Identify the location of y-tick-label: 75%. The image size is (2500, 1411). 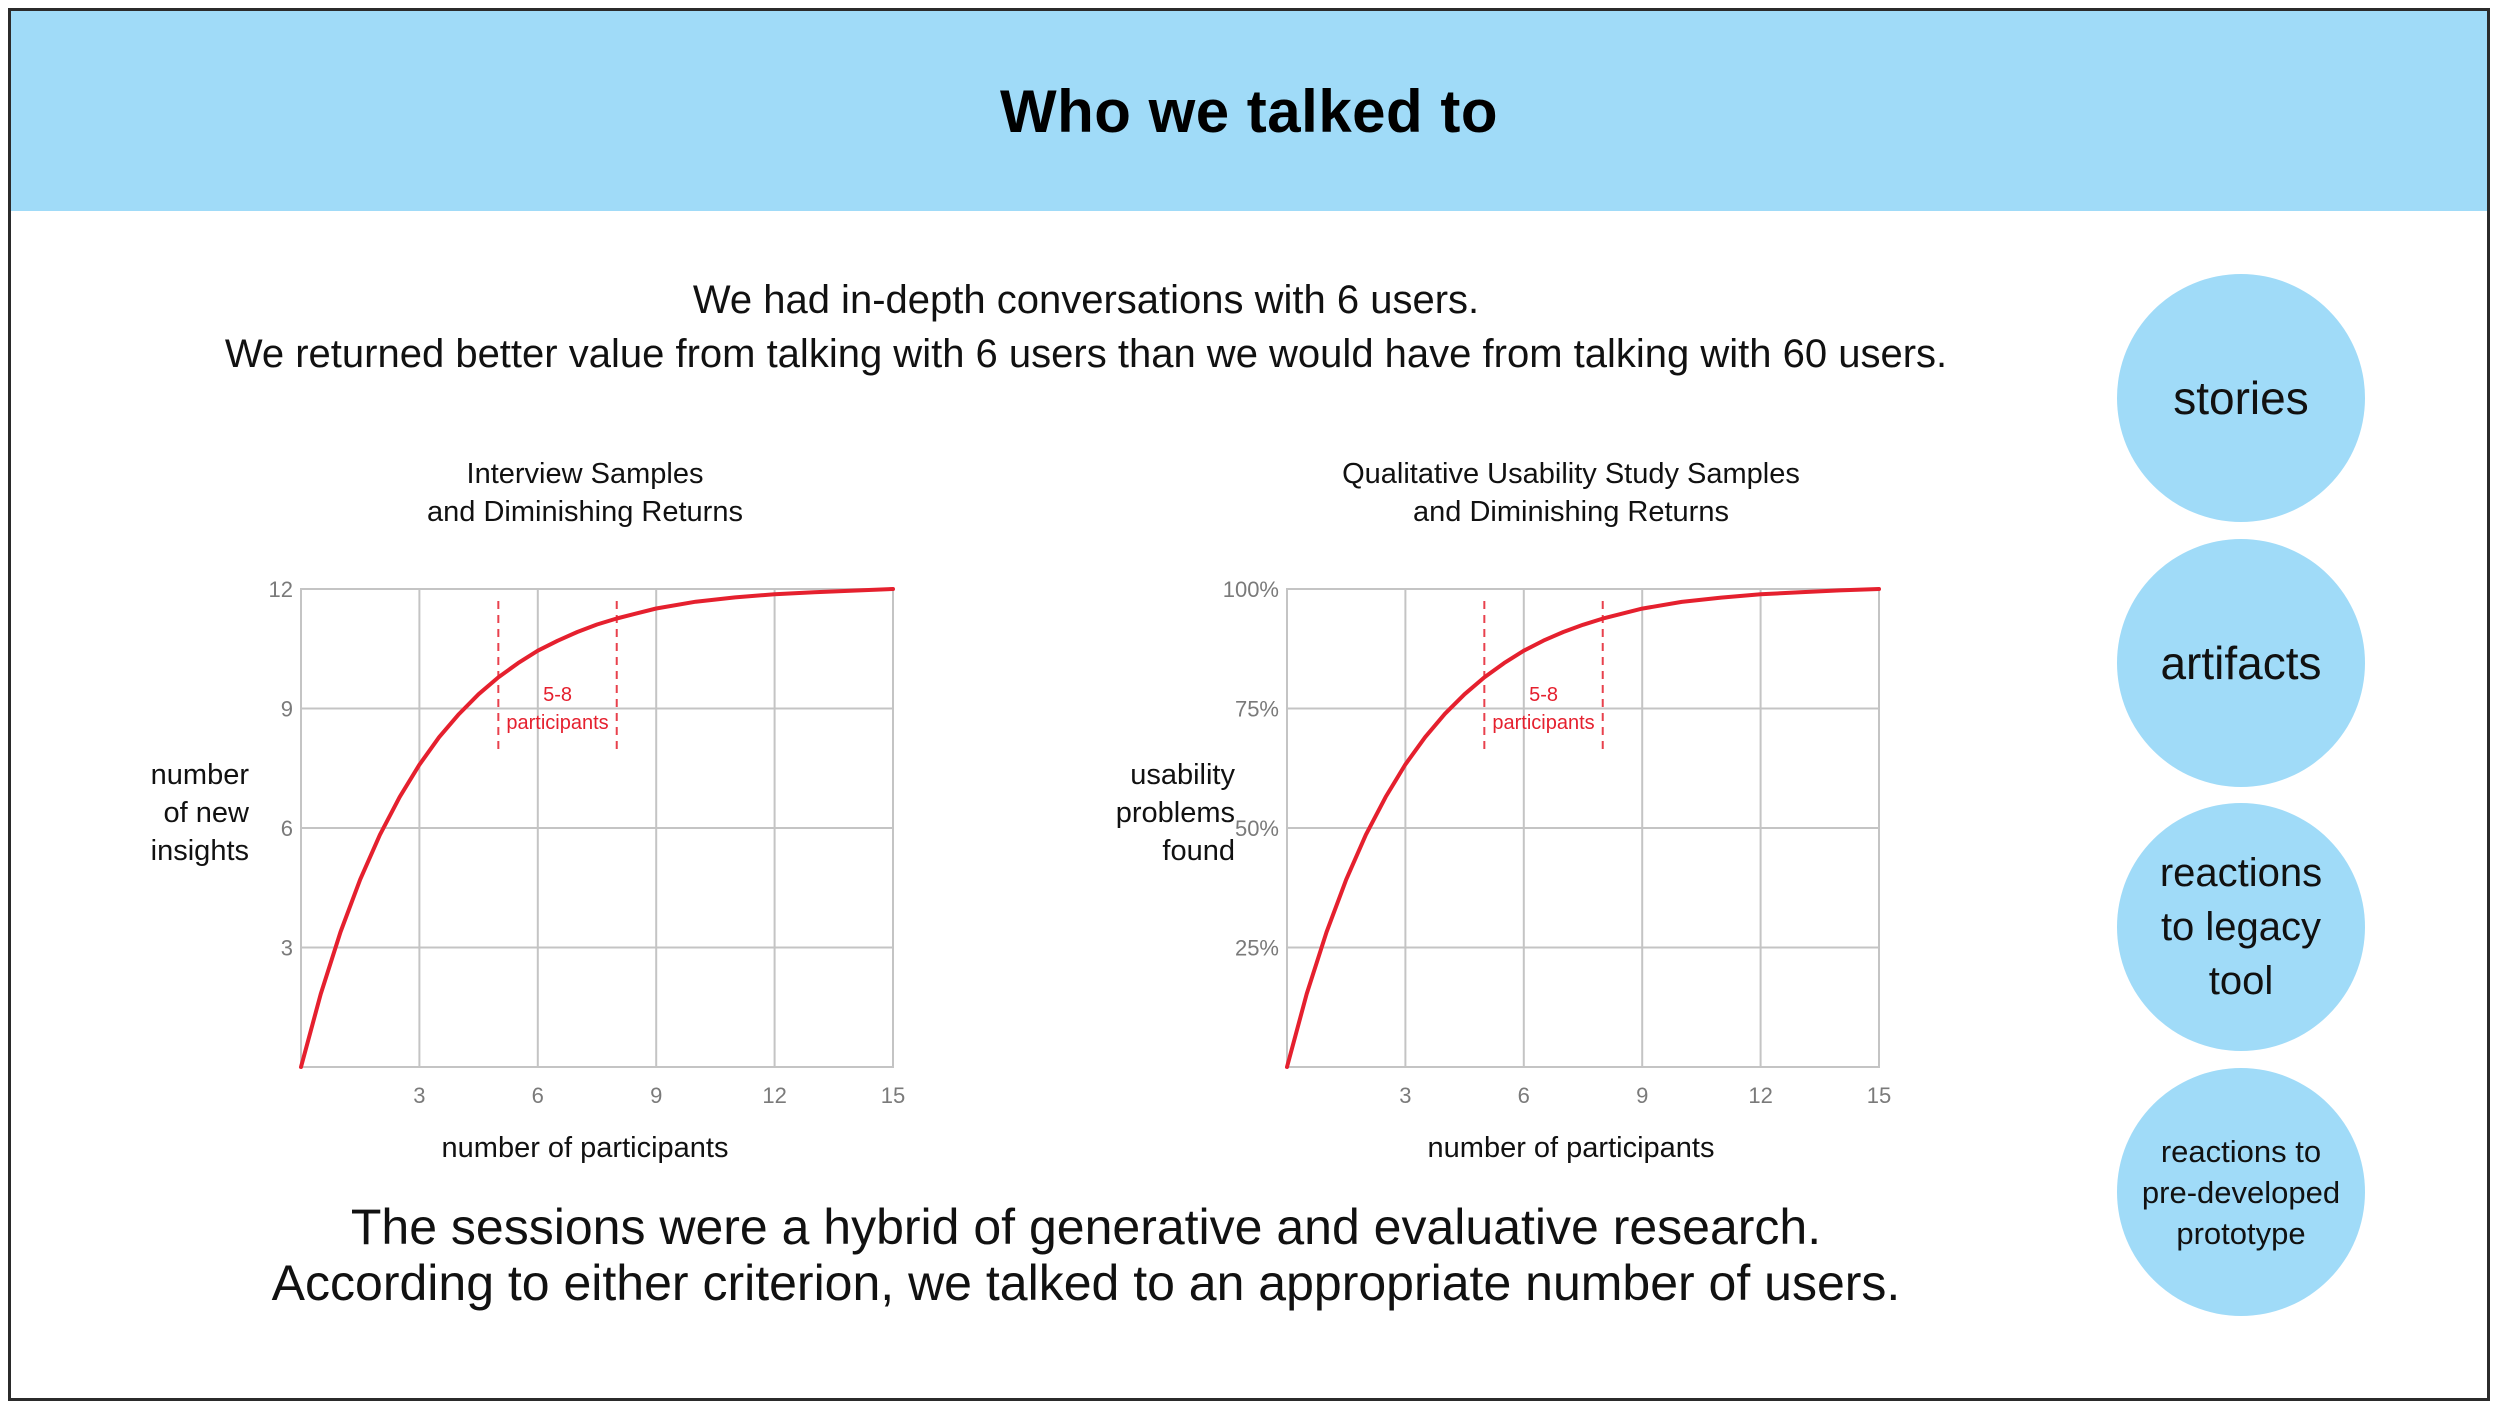
(1257, 709).